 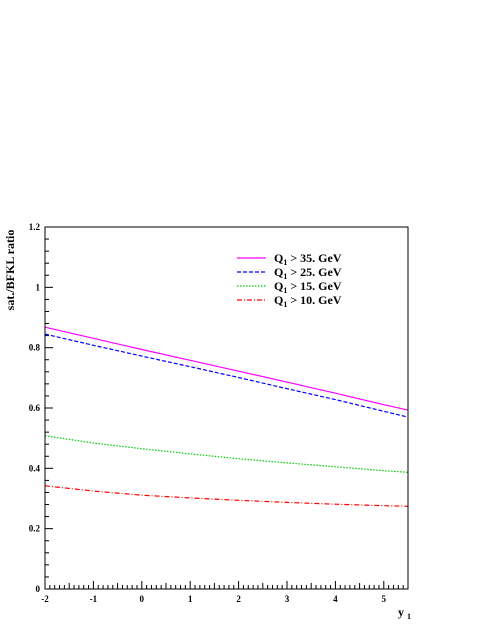 I want to click on x-axis-ticks: -2 -1 0 1 2 3 4 5, so click(x=225, y=592).